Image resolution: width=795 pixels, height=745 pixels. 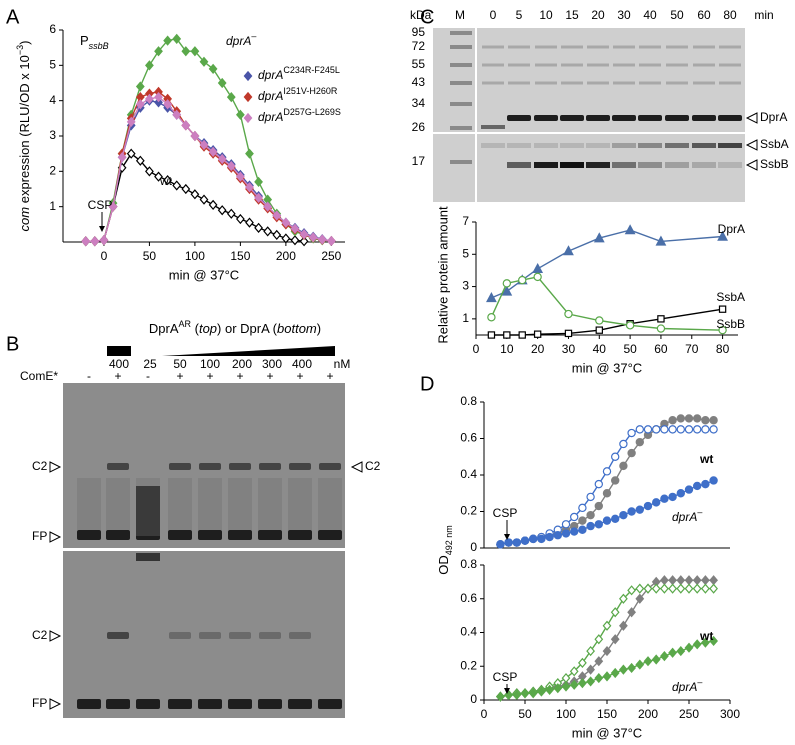 What do you see at coordinates (239, 376) in the screenshot?
I see `lane-sign: +` at bounding box center [239, 376].